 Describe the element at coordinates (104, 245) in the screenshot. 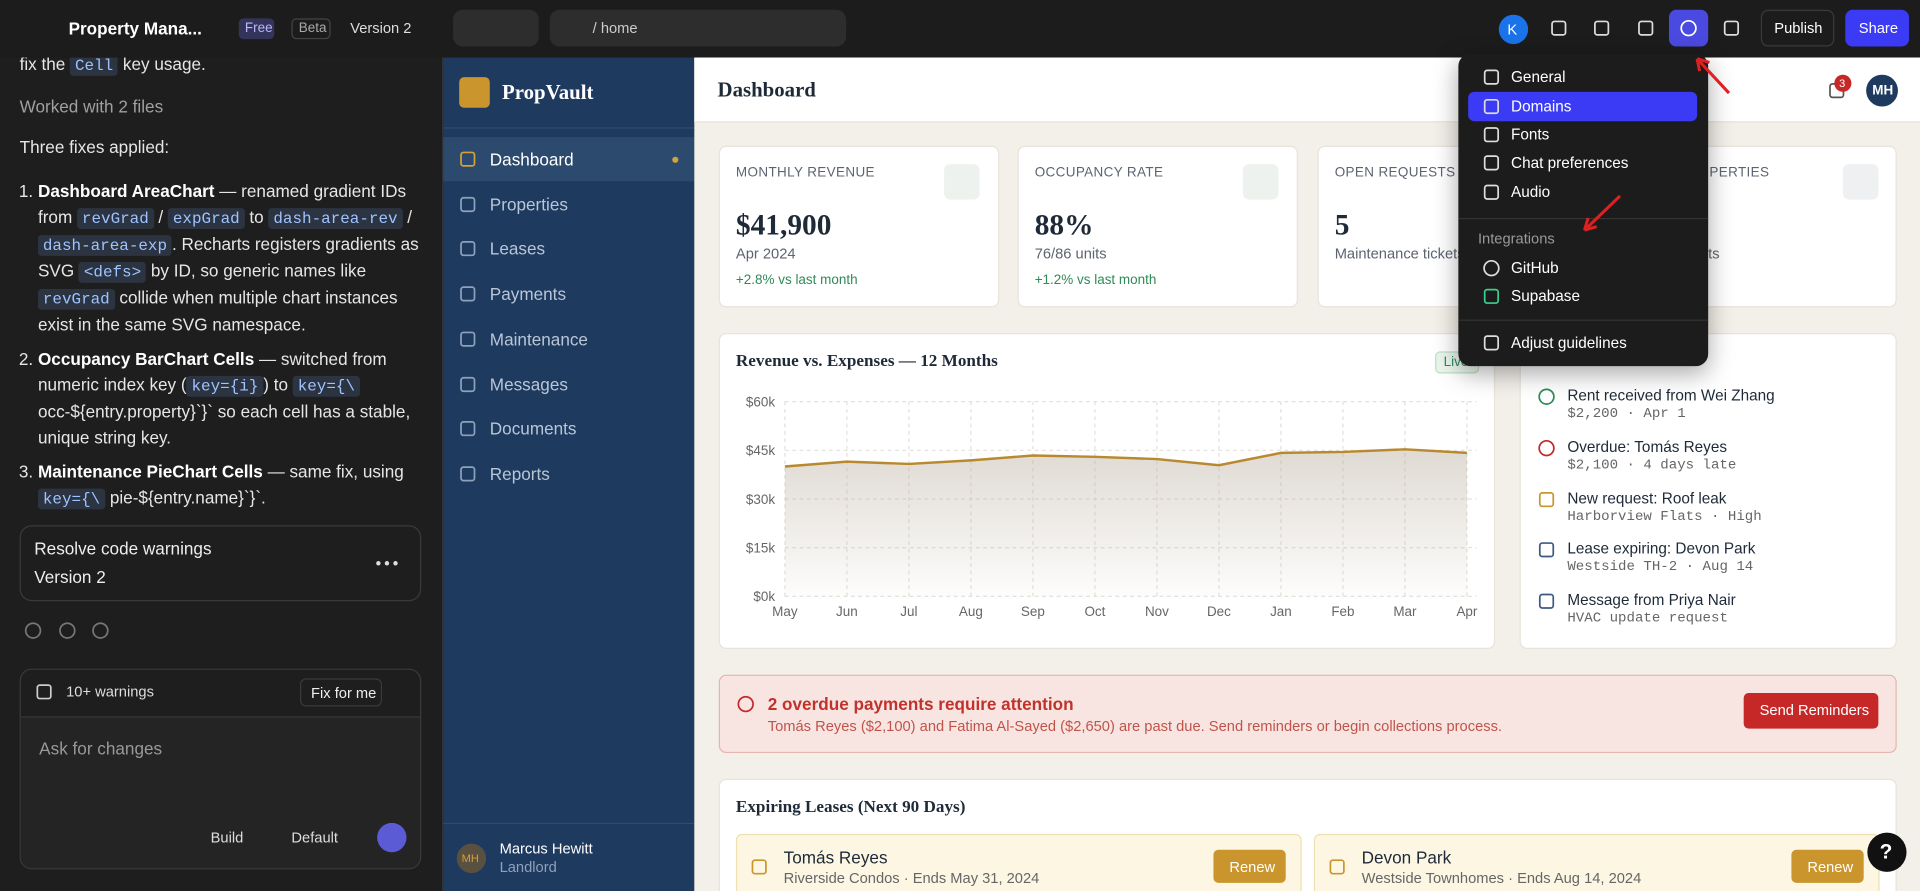

I see `text-run: dash-area-exp` at that location.